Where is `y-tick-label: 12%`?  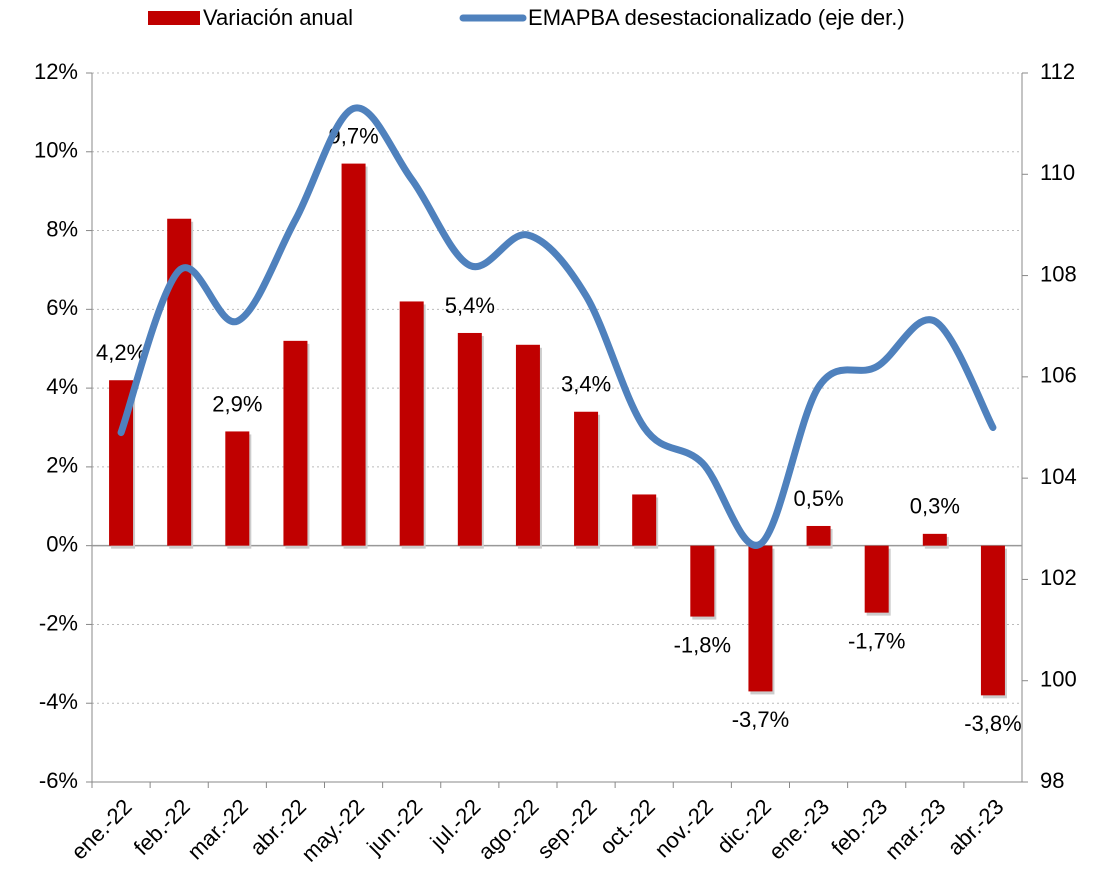 y-tick-label: 12% is located at coordinates (56, 71).